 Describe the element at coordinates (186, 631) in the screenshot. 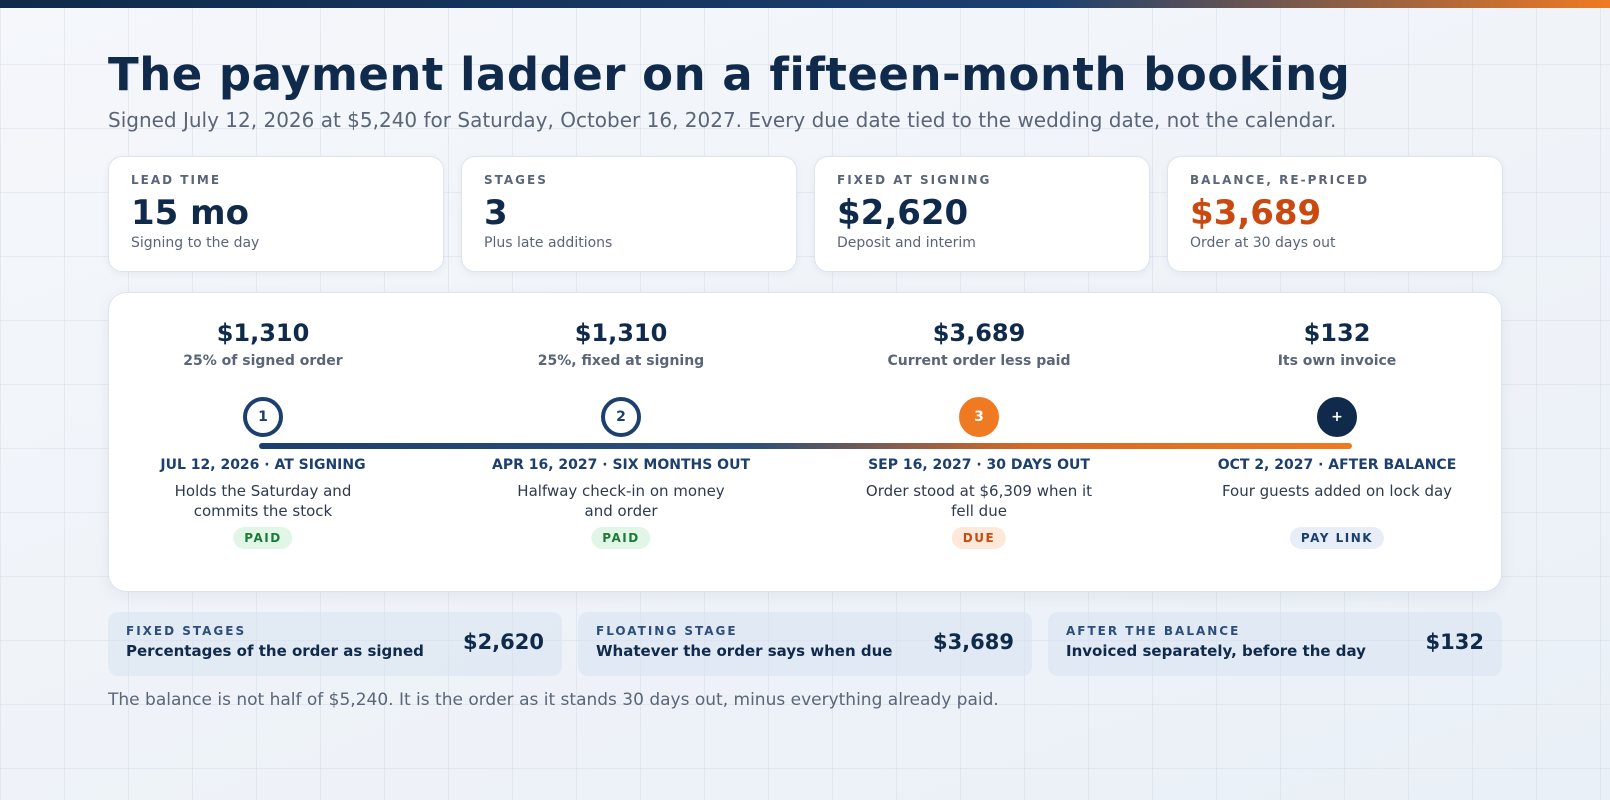

I see `summary-label: FIXED STAGES` at that location.